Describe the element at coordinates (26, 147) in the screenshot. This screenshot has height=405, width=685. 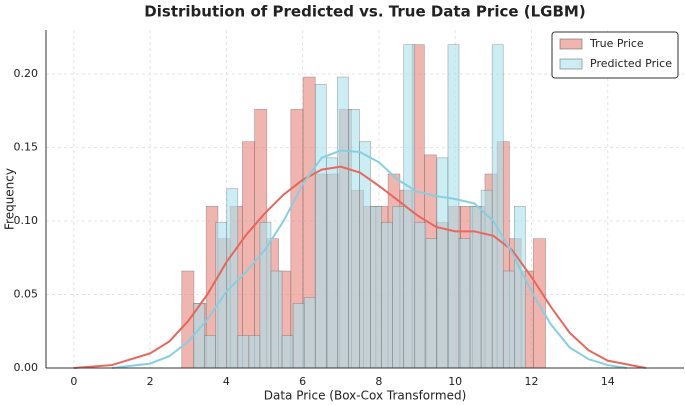
I see `y-tick-label: 0.15` at that location.